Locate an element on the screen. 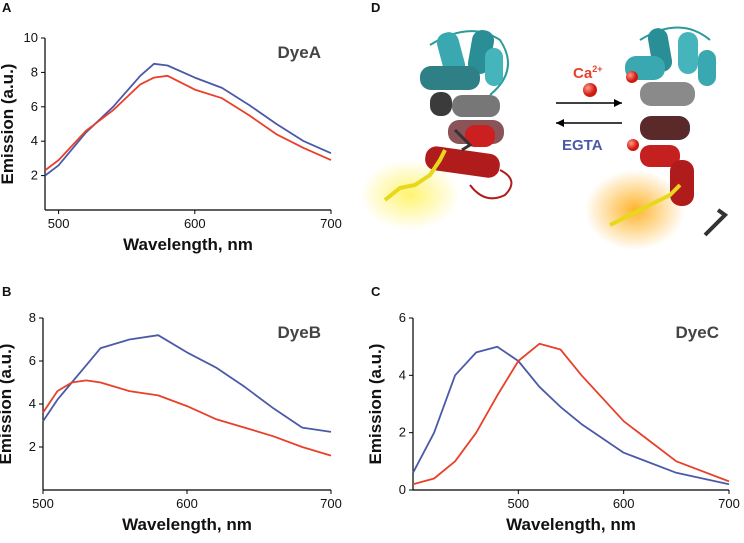 The image size is (744, 543). chart-title: DyeB is located at coordinates (299, 332).